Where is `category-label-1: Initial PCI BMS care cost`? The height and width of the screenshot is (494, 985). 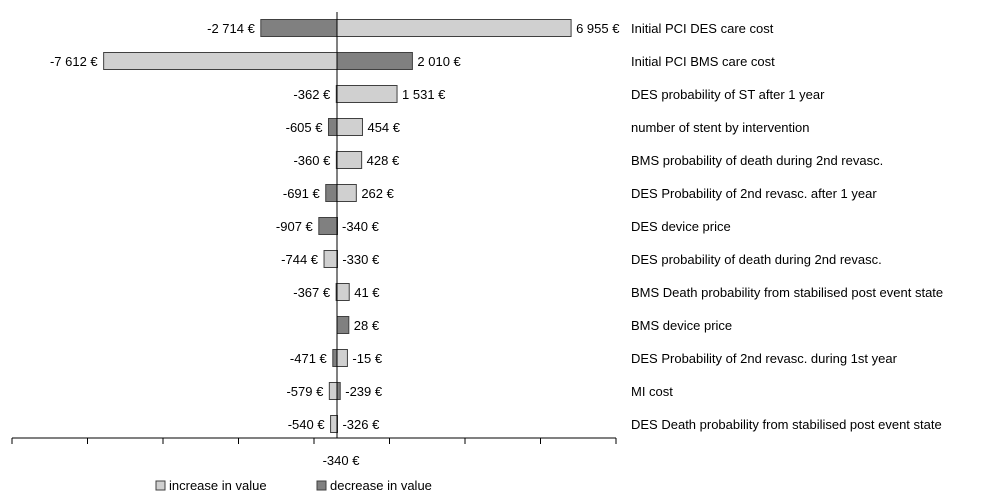
category-label-1: Initial PCI BMS care cost is located at coordinates (703, 61).